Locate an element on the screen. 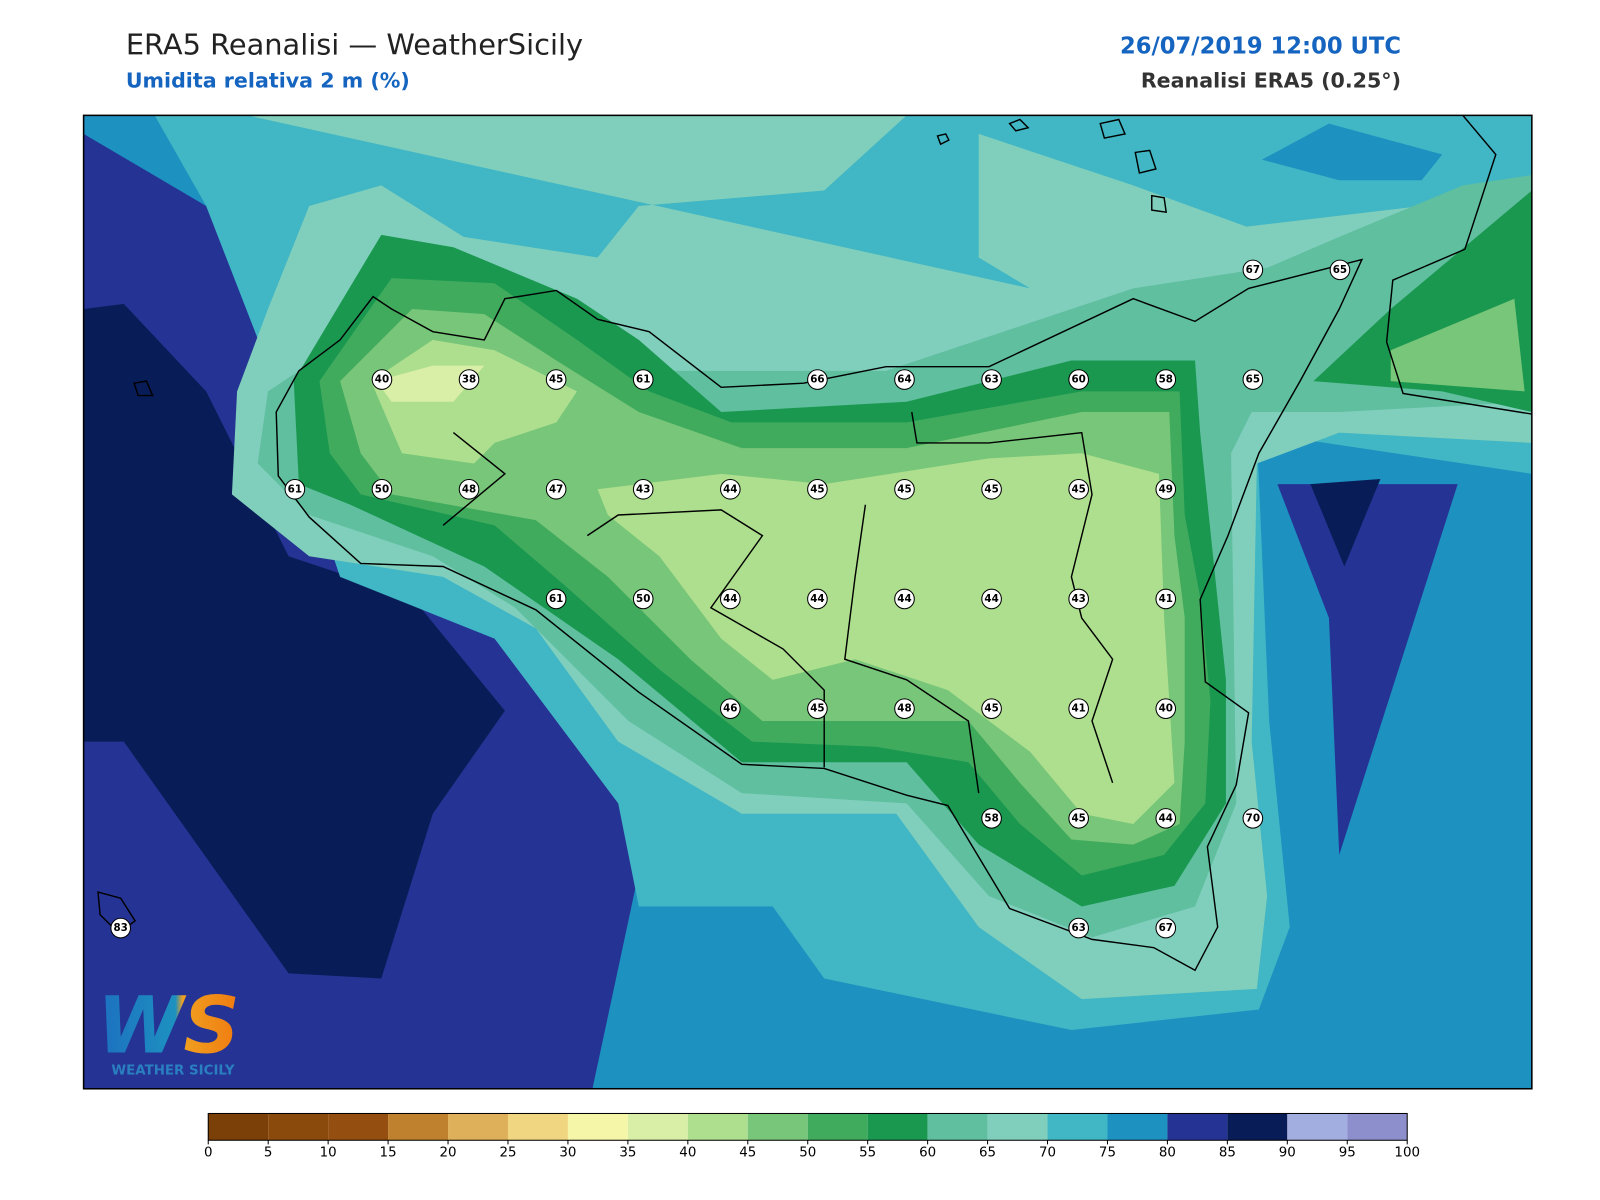  colorbar-tick-label: 100 is located at coordinates (1407, 1153).